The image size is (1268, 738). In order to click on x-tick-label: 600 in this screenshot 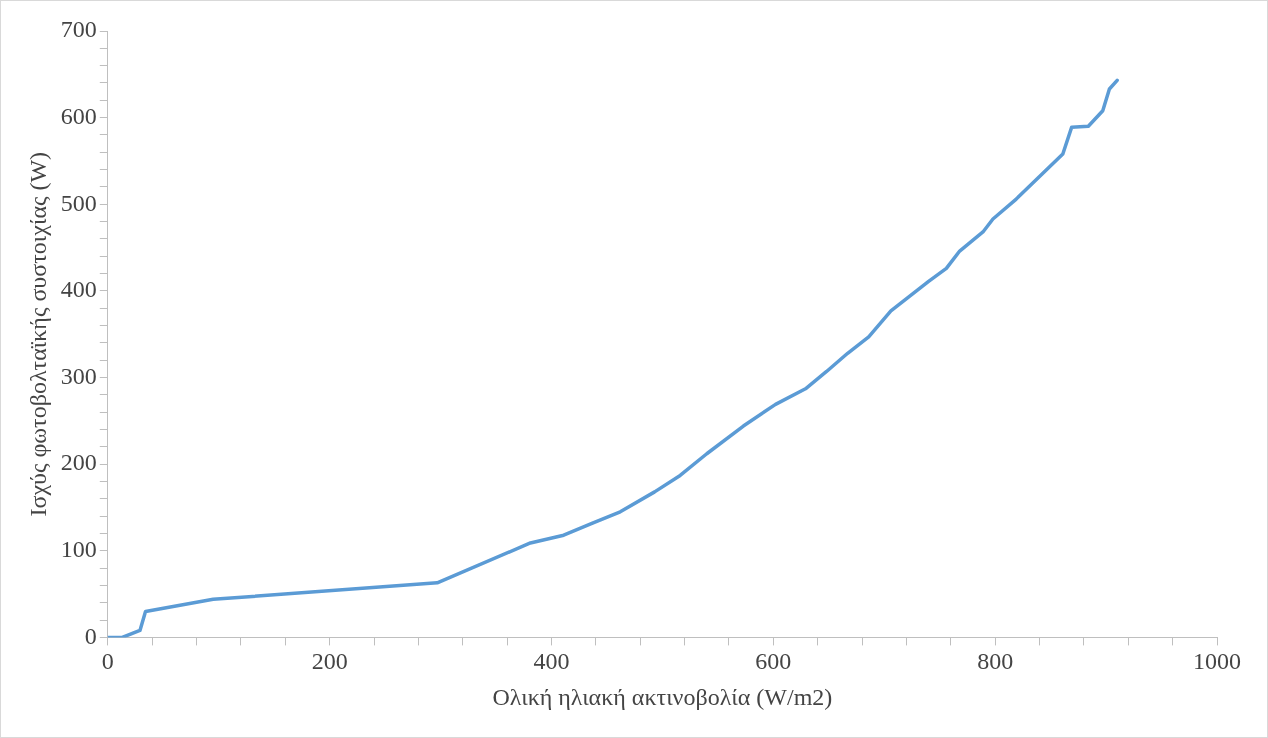, I will do `click(773, 661)`.